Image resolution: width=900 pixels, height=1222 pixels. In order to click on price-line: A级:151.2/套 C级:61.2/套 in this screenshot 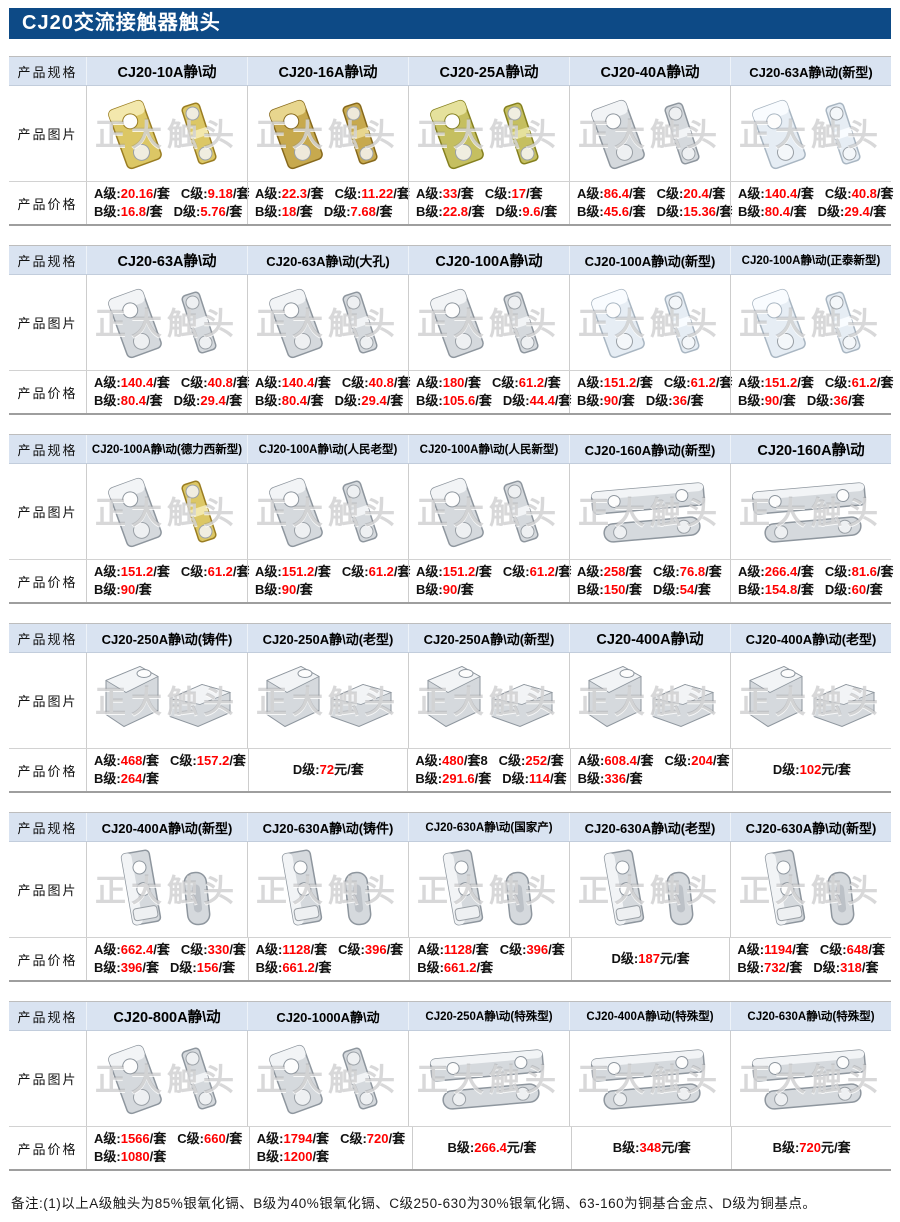, I will do `click(494, 572)`.